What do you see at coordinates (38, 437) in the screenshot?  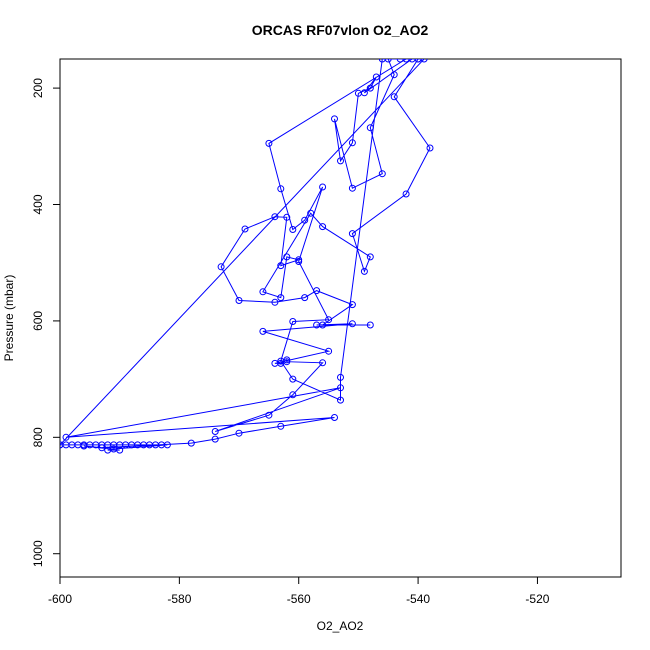 I see `y-tick-label: 800` at bounding box center [38, 437].